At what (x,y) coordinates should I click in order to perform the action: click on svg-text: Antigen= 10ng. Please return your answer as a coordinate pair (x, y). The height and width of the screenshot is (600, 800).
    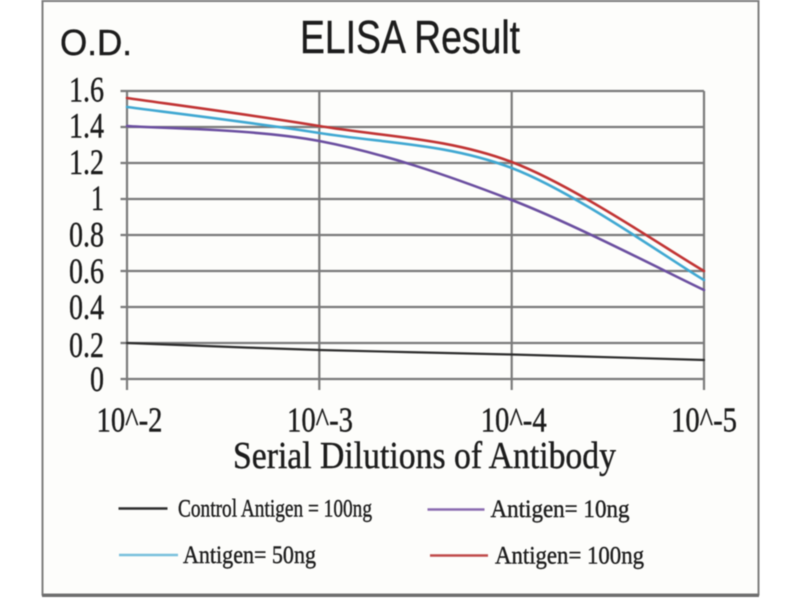
    Looking at the image, I should click on (560, 509).